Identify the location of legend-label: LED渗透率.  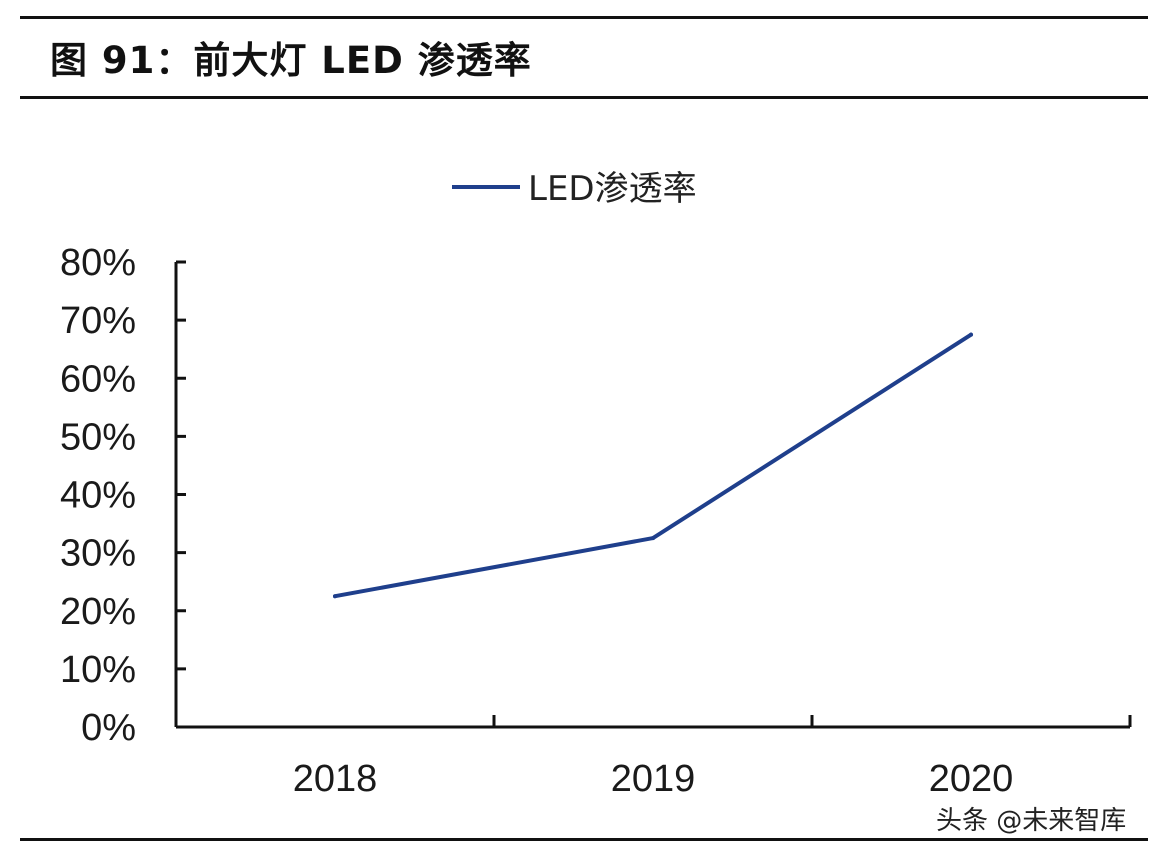
(612, 189).